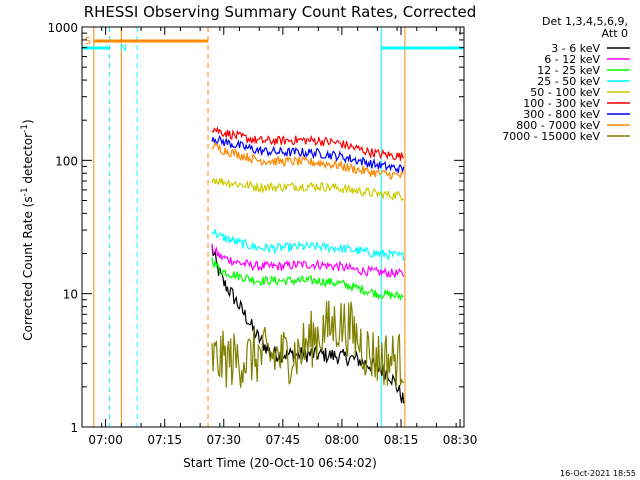  What do you see at coordinates (62, 28) in the screenshot?
I see `y-tick-label: 1000` at bounding box center [62, 28].